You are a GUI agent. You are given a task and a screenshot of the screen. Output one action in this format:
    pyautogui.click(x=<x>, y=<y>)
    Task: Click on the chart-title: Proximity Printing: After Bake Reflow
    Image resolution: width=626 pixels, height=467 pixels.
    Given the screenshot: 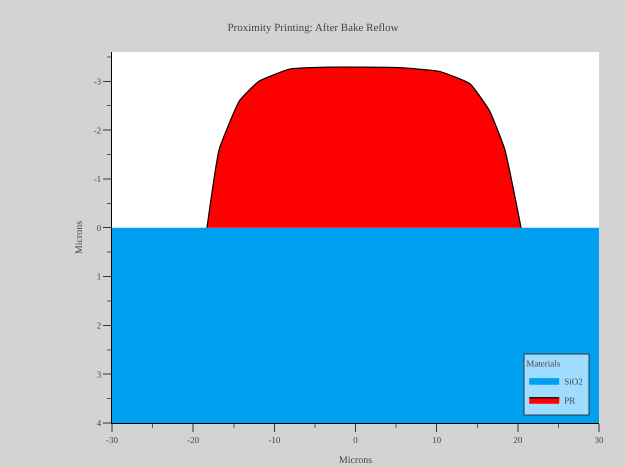 What is the action you would take?
    pyautogui.click(x=313, y=28)
    